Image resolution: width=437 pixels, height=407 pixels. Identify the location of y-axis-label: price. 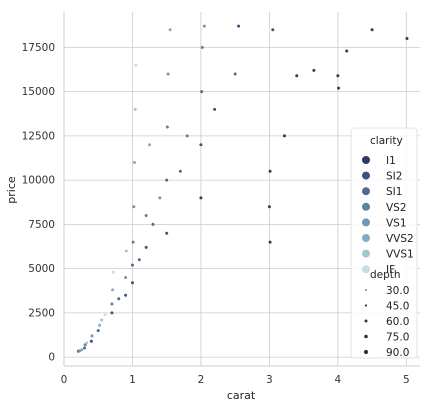
(11, 190).